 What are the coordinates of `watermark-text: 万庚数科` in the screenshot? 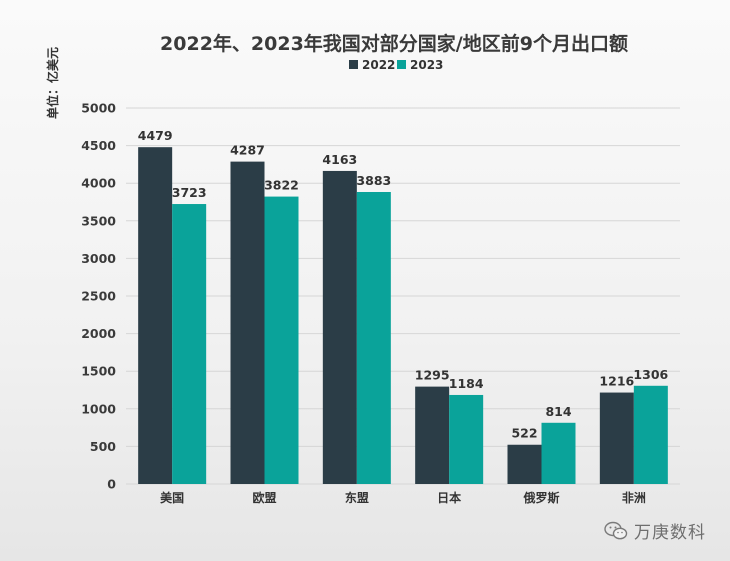 It's located at (670, 533).